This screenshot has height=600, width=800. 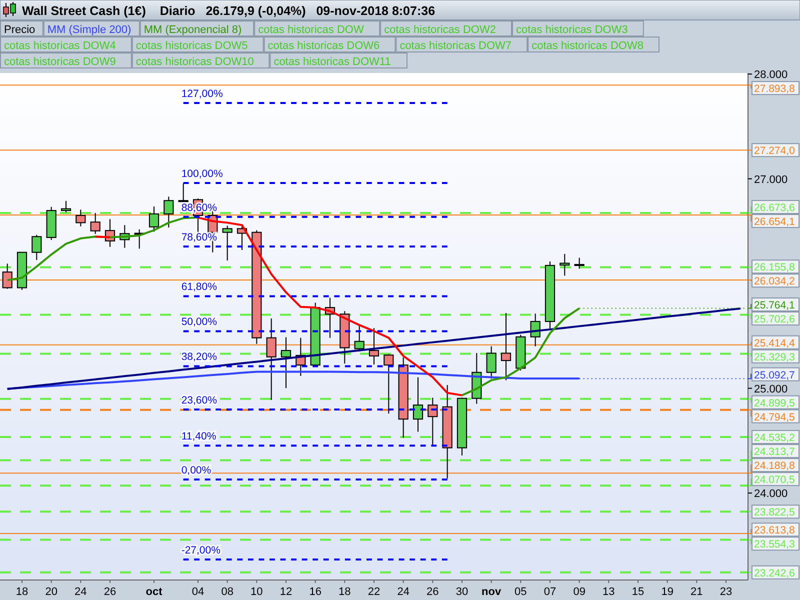 What do you see at coordinates (298, 11) in the screenshot?
I see `chart-subtitle: Diario 26.179,9 (-0,04%) 09-nov-2018 8:07:36` at bounding box center [298, 11].